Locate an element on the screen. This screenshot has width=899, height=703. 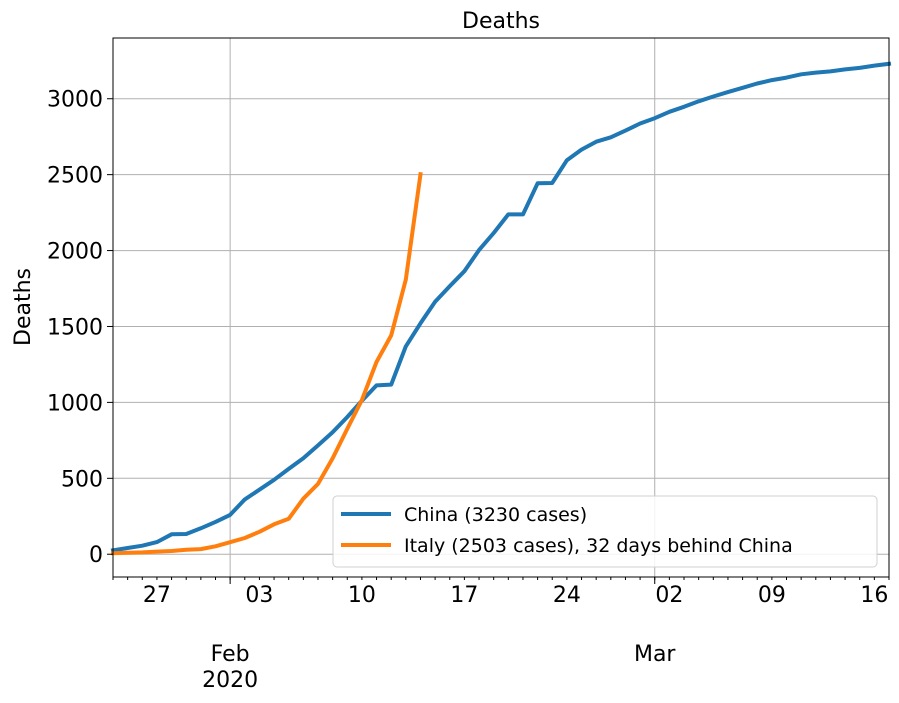
x-tick-label: 27 is located at coordinates (157, 595).